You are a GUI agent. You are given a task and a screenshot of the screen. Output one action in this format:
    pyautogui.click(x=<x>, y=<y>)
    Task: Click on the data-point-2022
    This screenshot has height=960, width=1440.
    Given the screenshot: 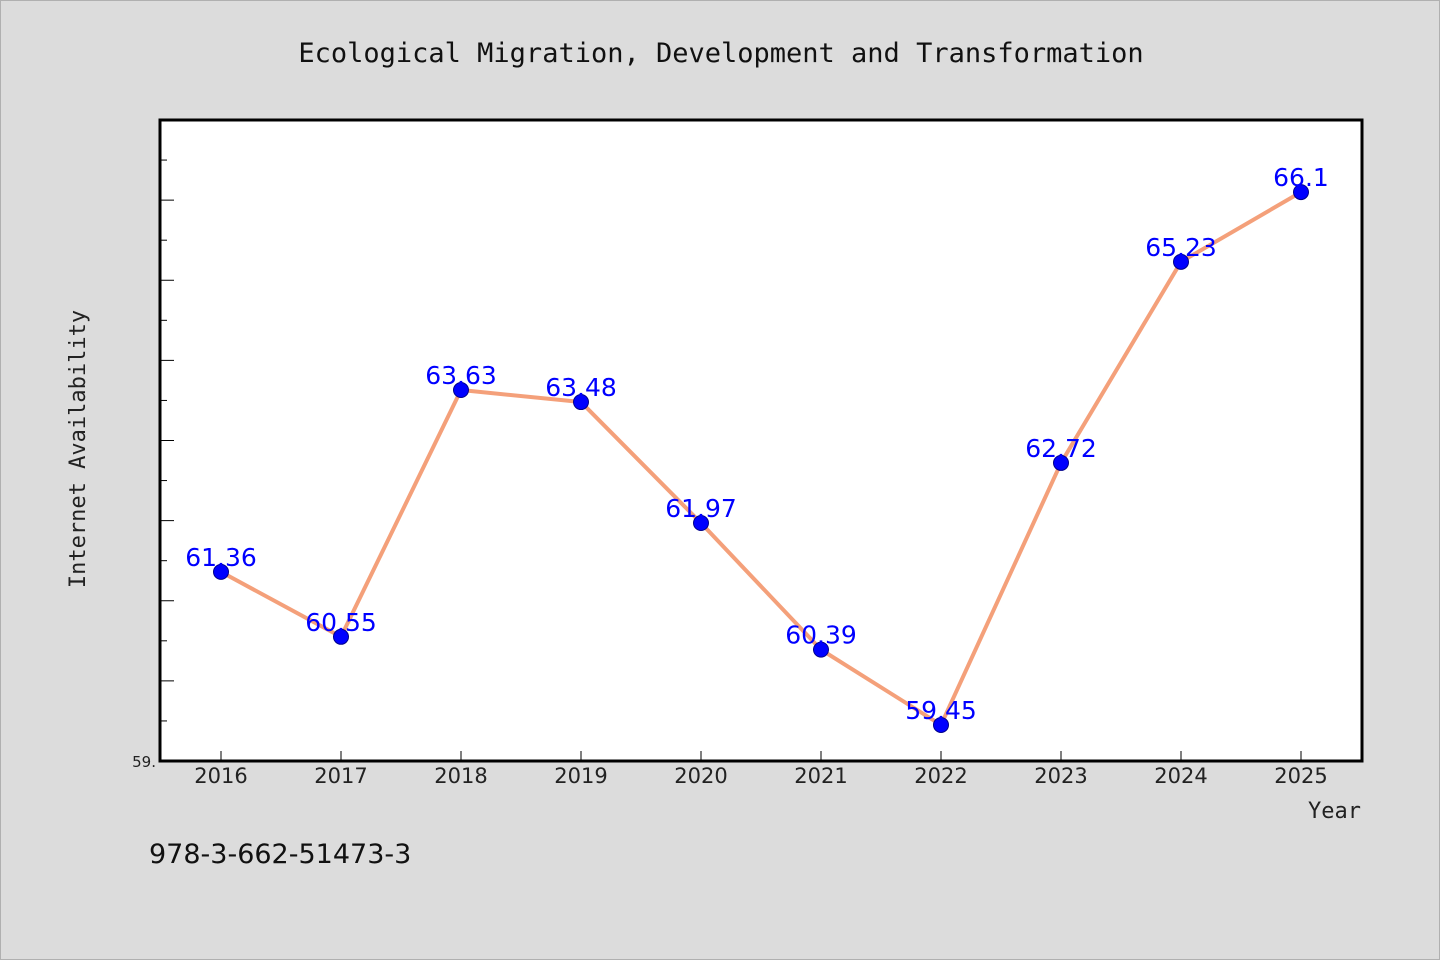 What is the action you would take?
    pyautogui.click(x=941, y=724)
    